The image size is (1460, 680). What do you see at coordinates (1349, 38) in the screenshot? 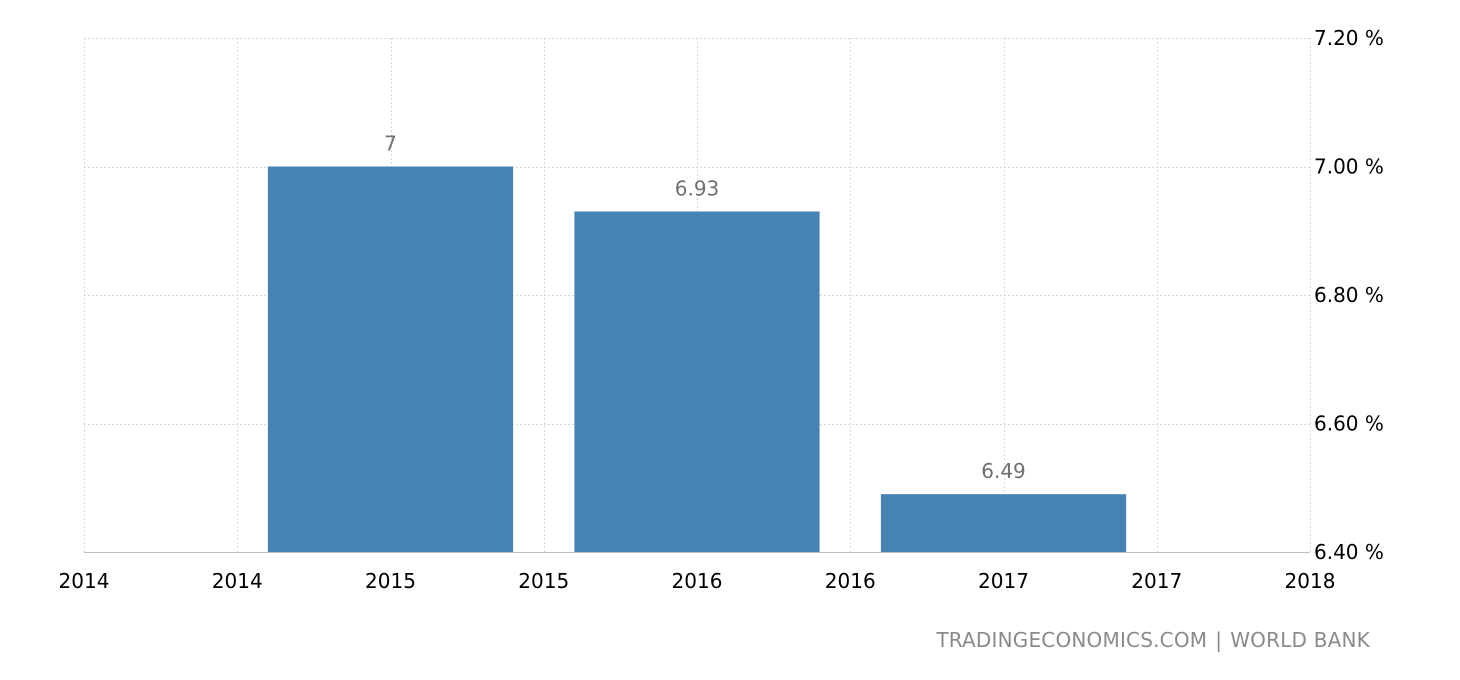
I see `y-tick-label: 7.20 %` at bounding box center [1349, 38].